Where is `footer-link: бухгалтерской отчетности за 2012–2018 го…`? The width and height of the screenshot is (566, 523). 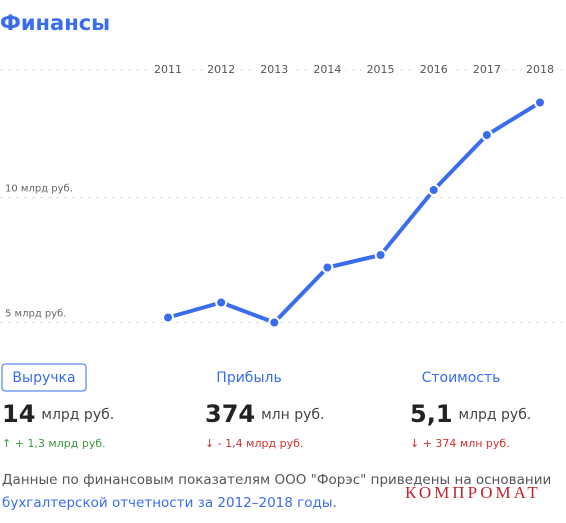
footer-link: бухгалтерской отчетности за 2012–2018 го… is located at coordinates (167, 503).